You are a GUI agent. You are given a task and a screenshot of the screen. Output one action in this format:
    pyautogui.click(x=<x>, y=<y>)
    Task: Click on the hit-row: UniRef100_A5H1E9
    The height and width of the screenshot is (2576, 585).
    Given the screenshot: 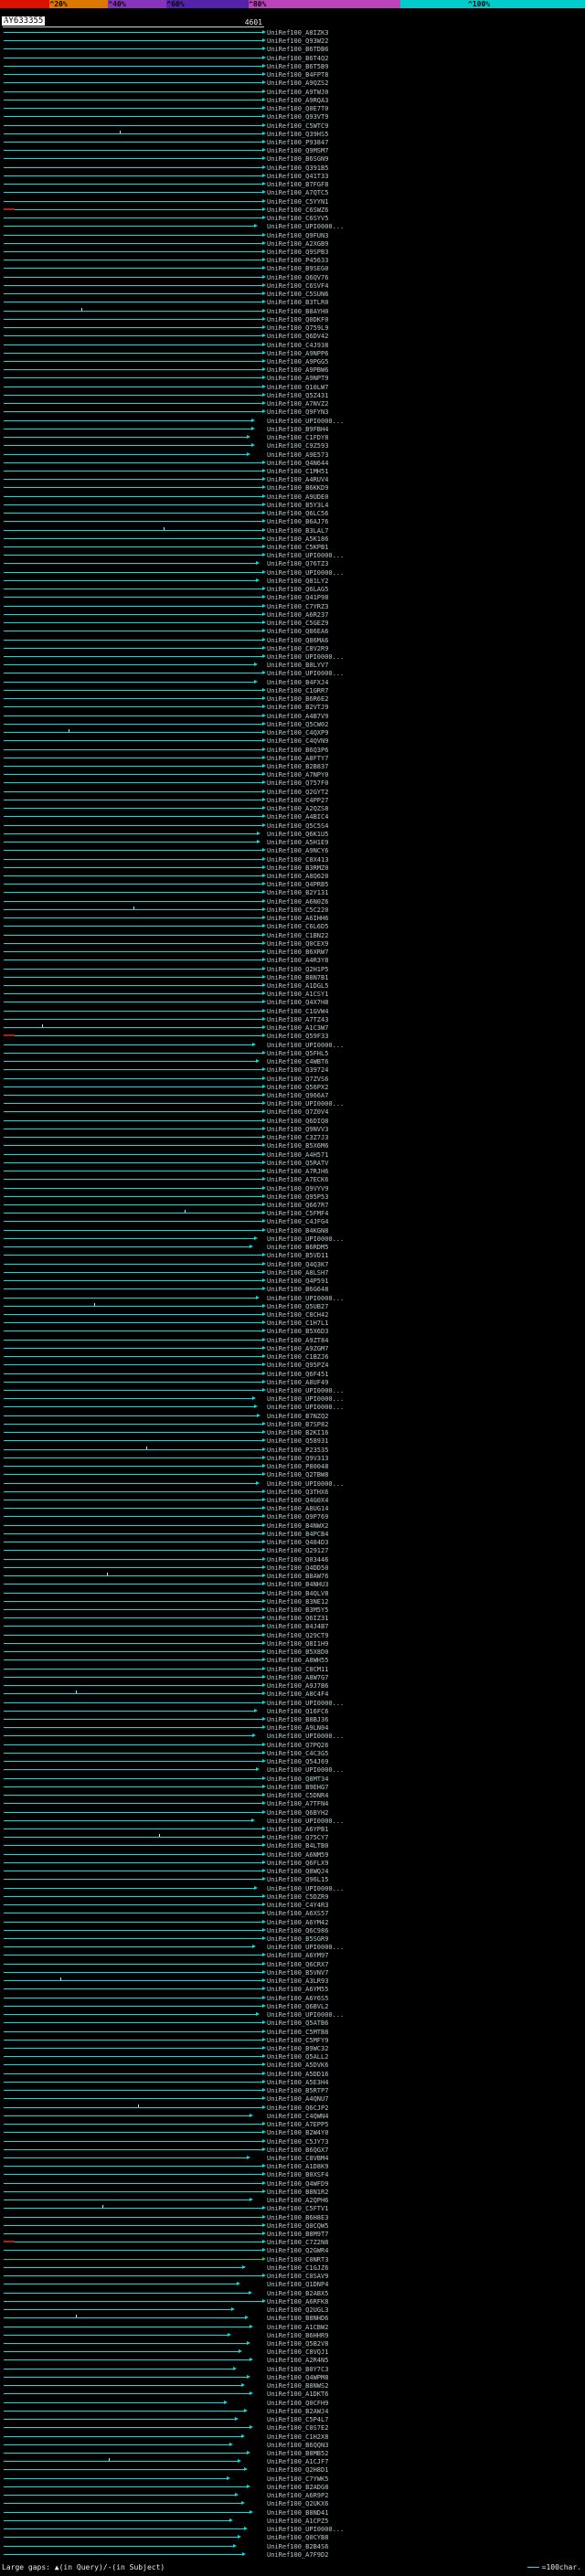 What is the action you would take?
    pyautogui.click(x=293, y=842)
    